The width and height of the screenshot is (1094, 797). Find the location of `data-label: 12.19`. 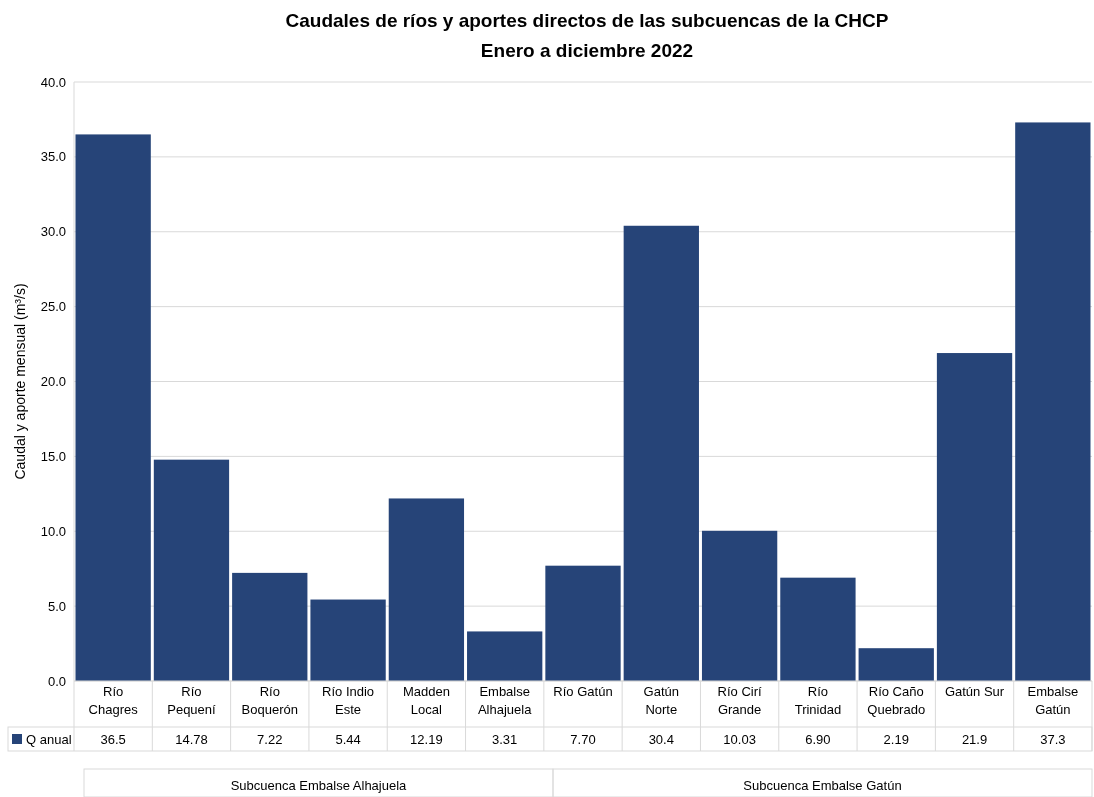

data-label: 12.19 is located at coordinates (426, 739).